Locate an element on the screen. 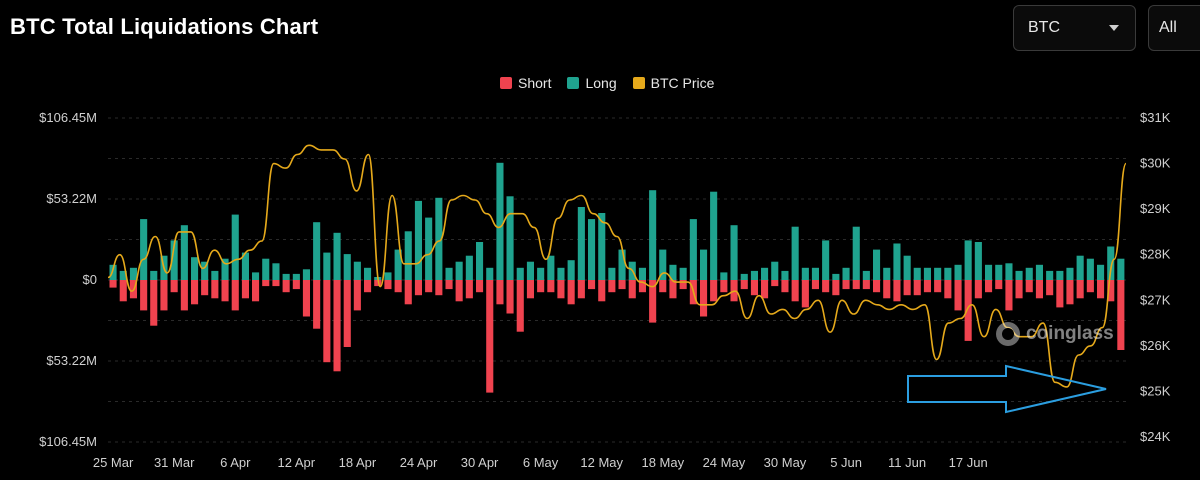 The image size is (1200, 480). annotation-arrow is located at coordinates (1007, 389).